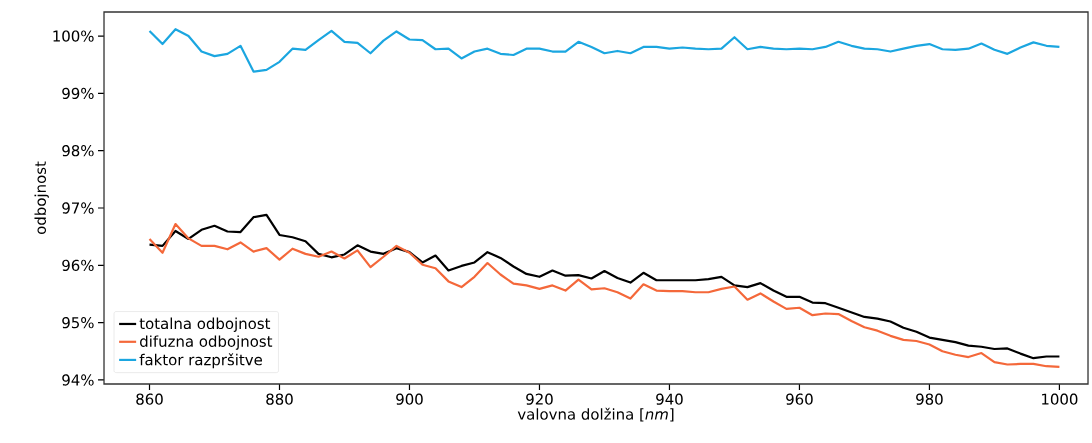 This screenshot has width=1092, height=443. I want to click on legend-label: difuzna odbojnost, so click(206, 342).